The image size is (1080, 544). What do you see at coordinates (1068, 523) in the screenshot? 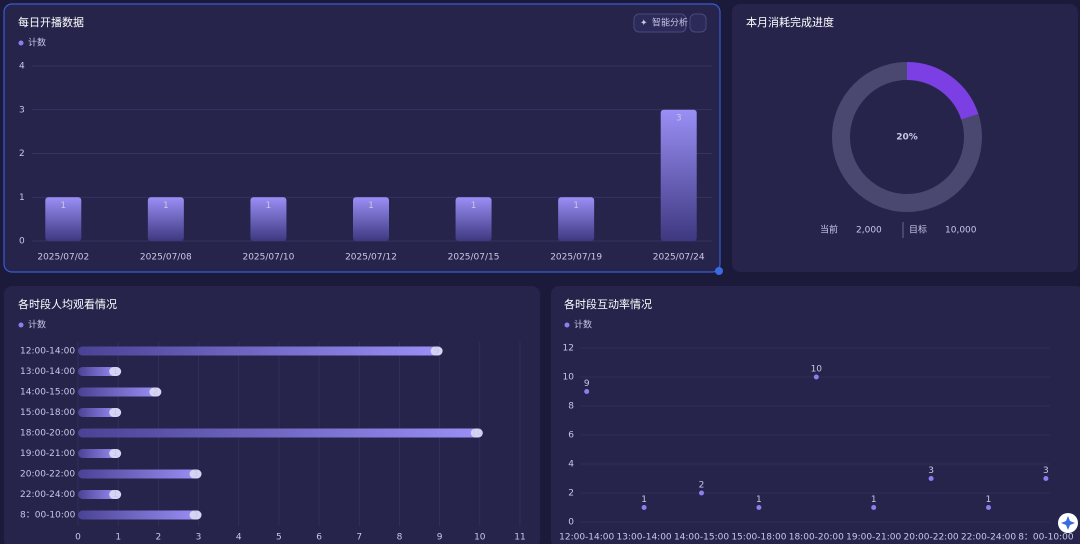
I see `assistant-icon` at bounding box center [1068, 523].